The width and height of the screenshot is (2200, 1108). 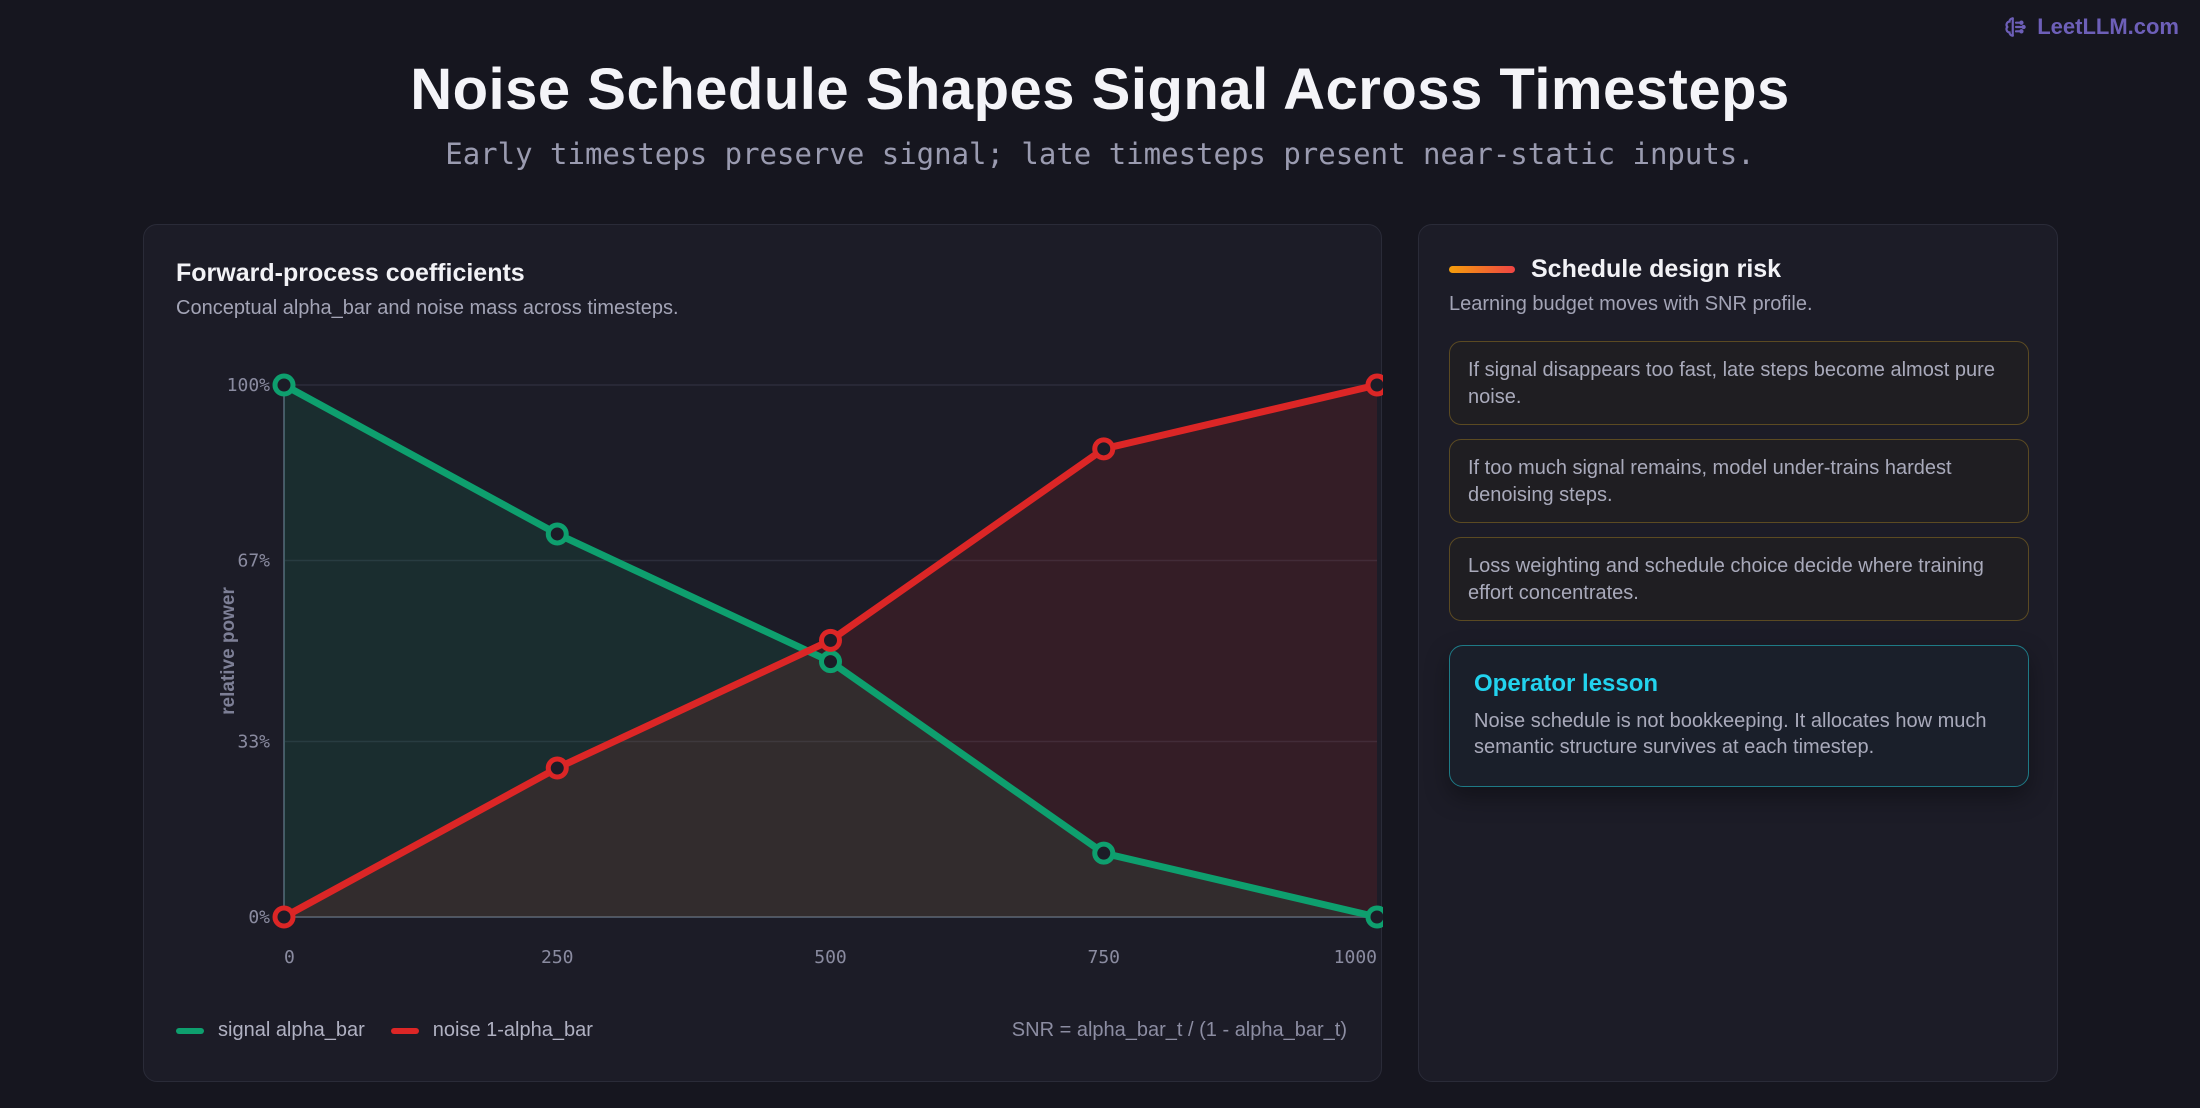 What do you see at coordinates (2015, 27) in the screenshot?
I see `brain-icon` at bounding box center [2015, 27].